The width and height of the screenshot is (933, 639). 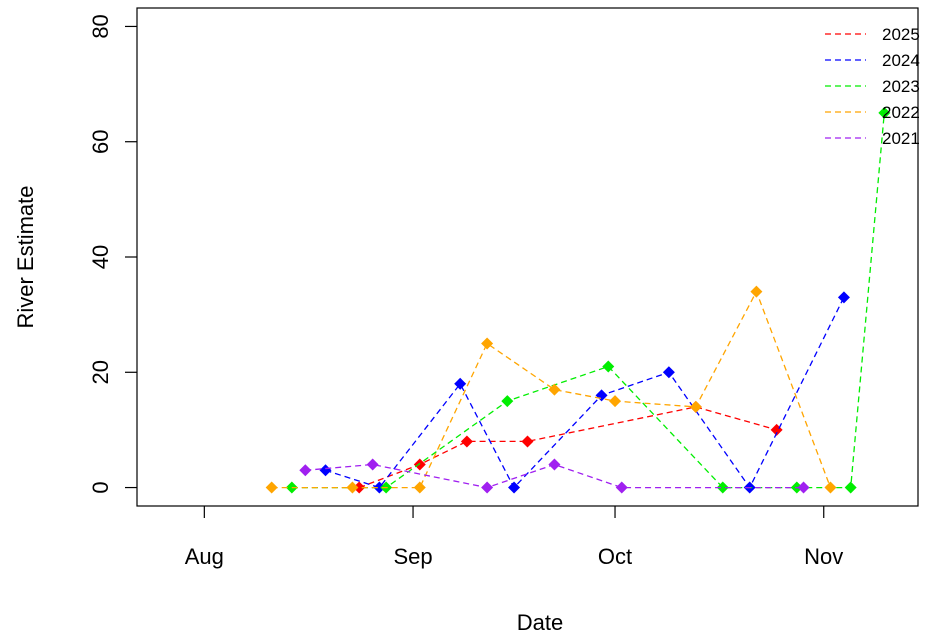 What do you see at coordinates (901, 112) in the screenshot?
I see `legend-label-2022: 2022` at bounding box center [901, 112].